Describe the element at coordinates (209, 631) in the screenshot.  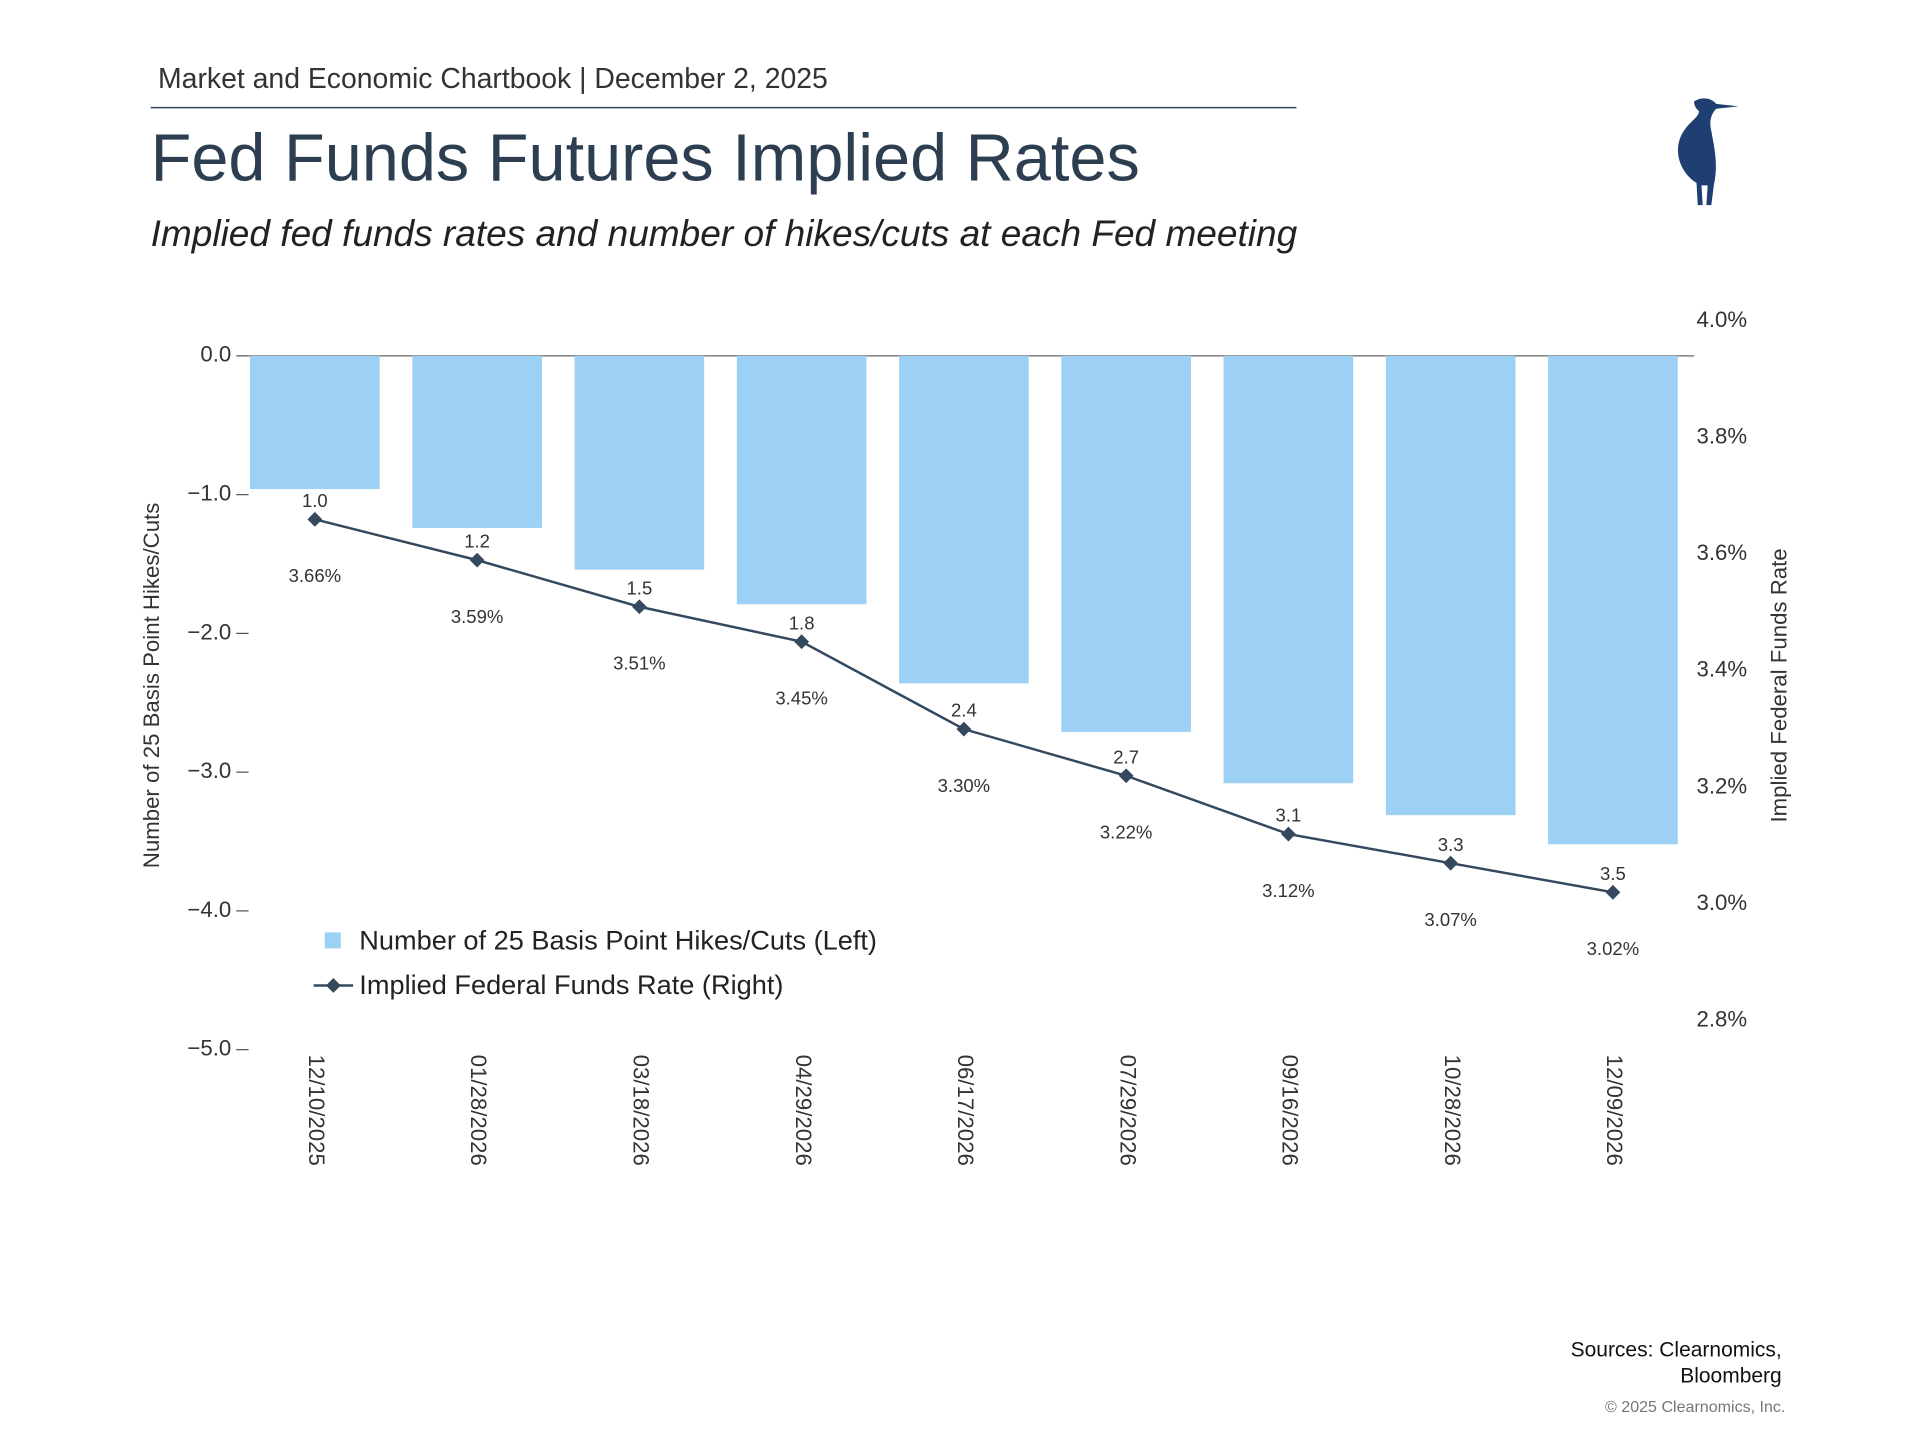
I see `y-tick-label: −2.0` at that location.